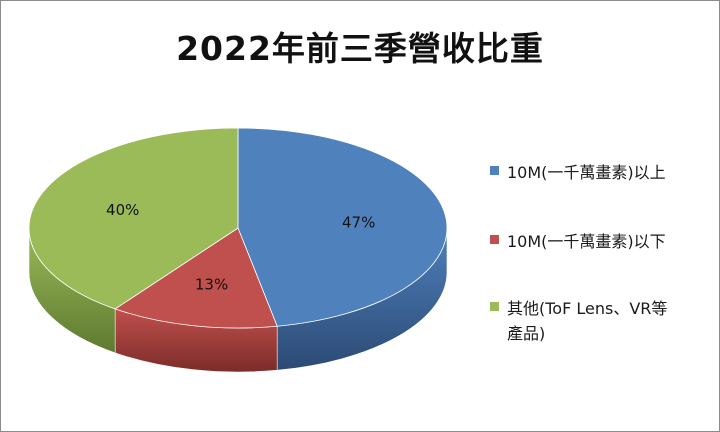 The image size is (720, 432). What do you see at coordinates (360, 48) in the screenshot?
I see `chart-title: 2022年前三季營收比重` at bounding box center [360, 48].